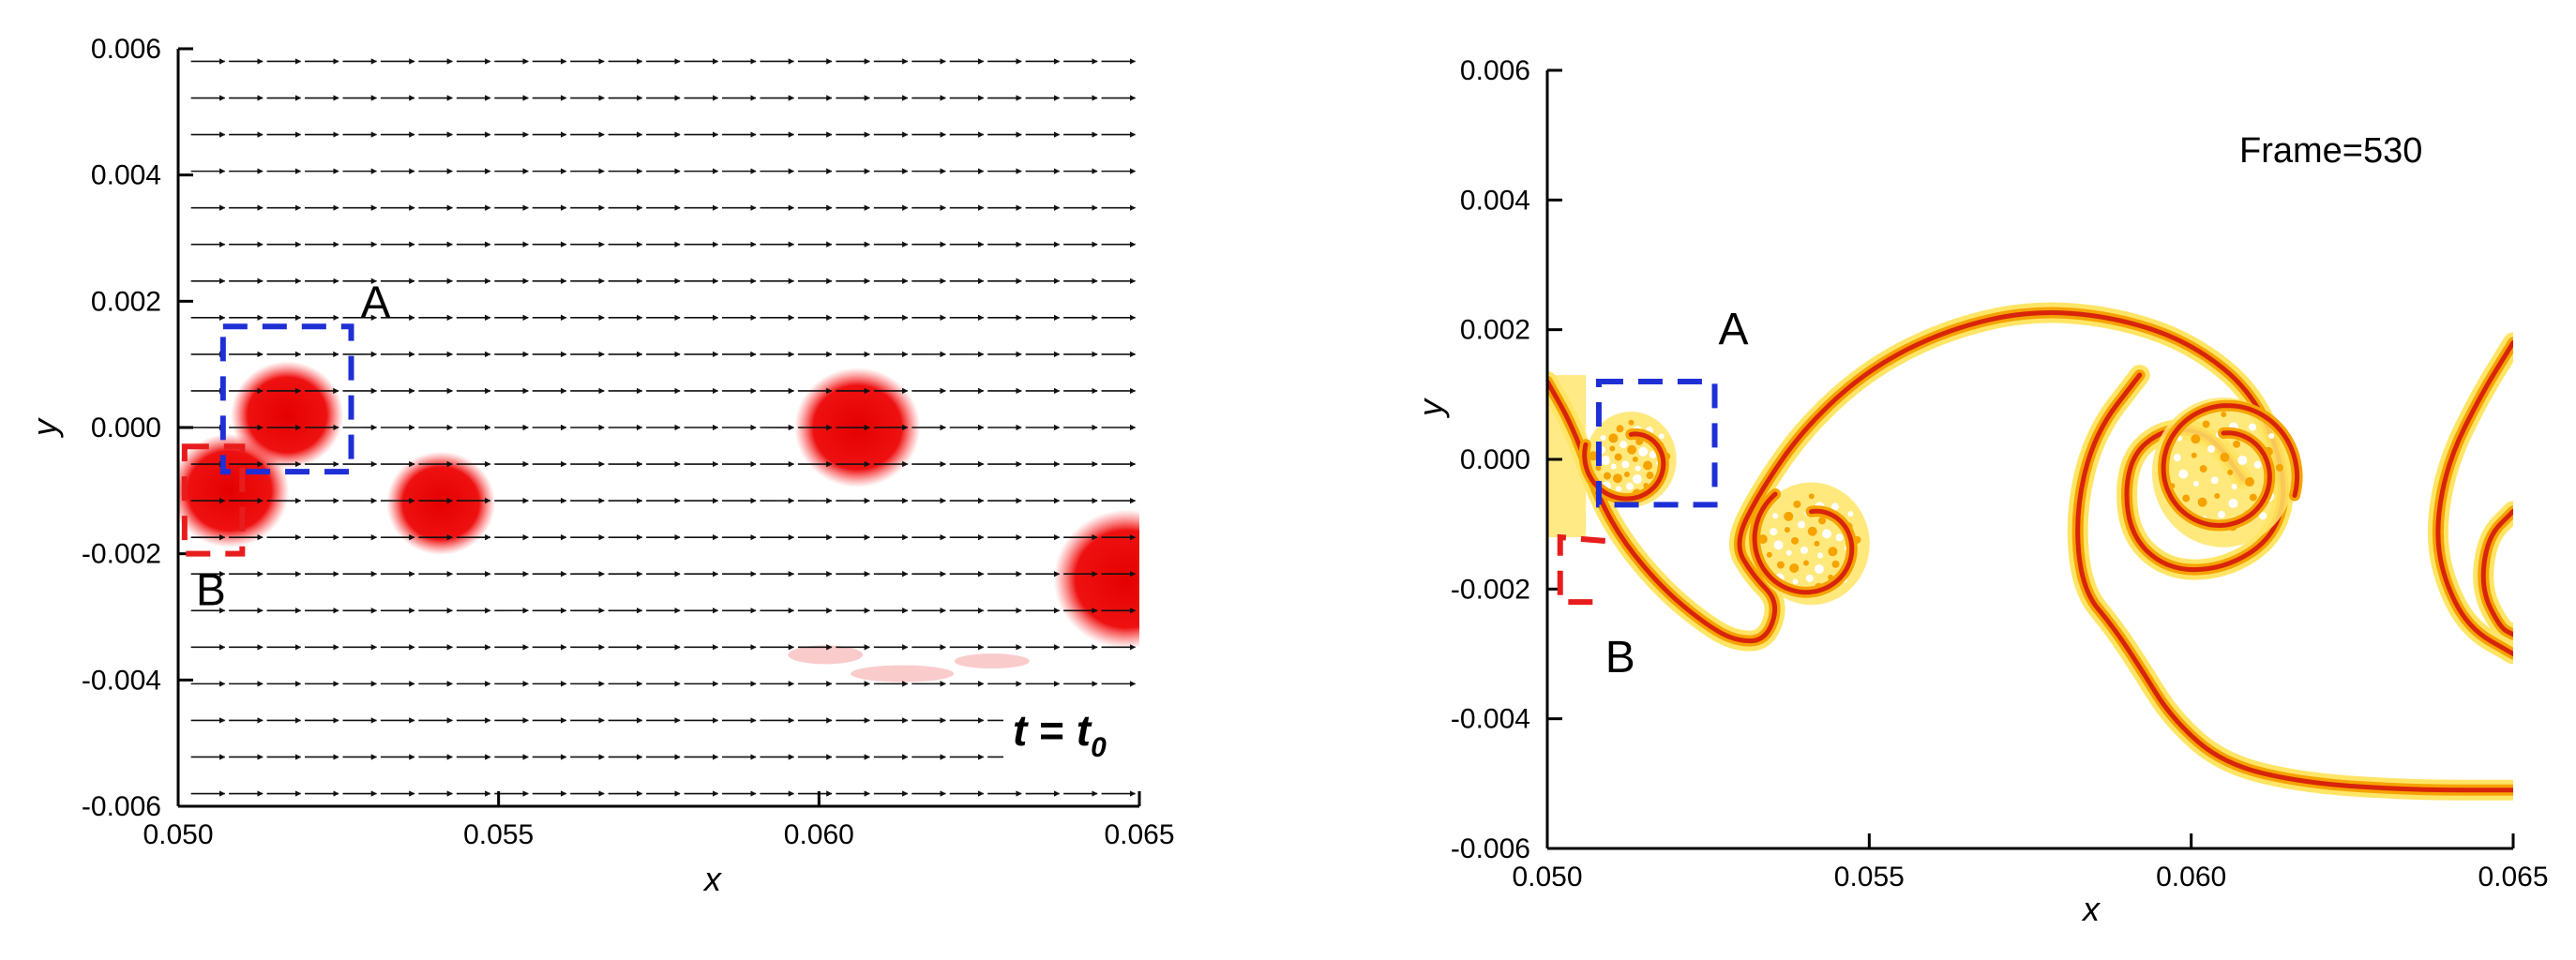 This screenshot has width=2576, height=960. What do you see at coordinates (1495, 200) in the screenshot?
I see `y-tick-label: 0.004` at bounding box center [1495, 200].